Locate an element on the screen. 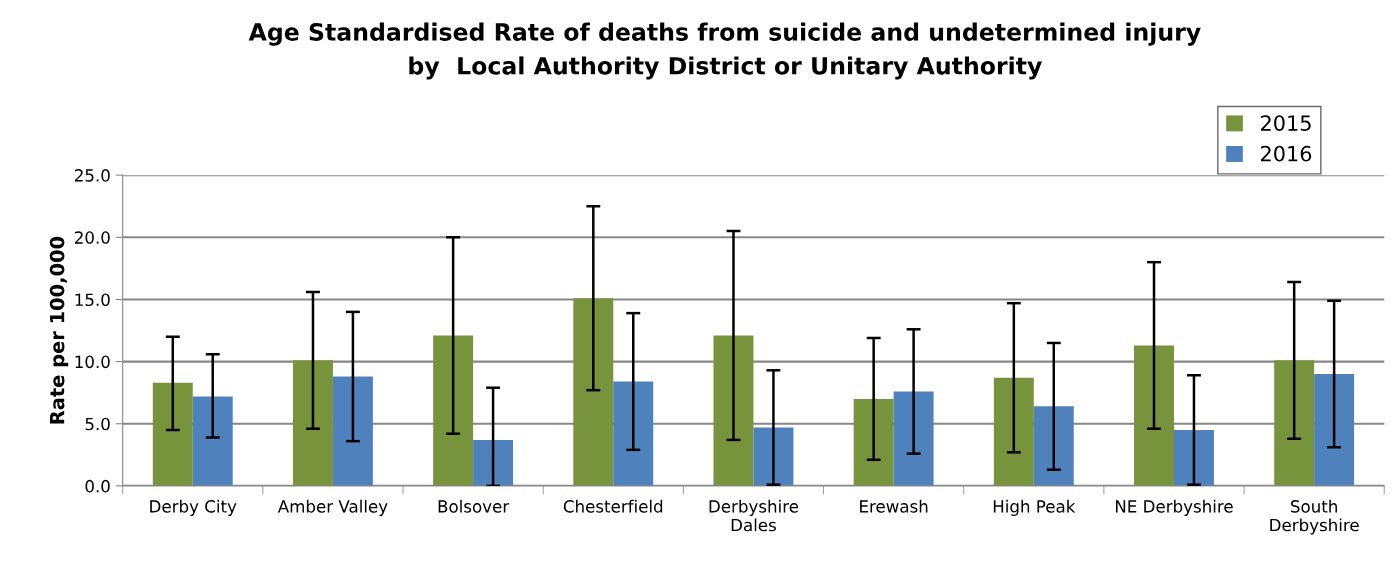 This screenshot has width=1394, height=565. x-tick-label: Derbyshire Dales is located at coordinates (754, 515).